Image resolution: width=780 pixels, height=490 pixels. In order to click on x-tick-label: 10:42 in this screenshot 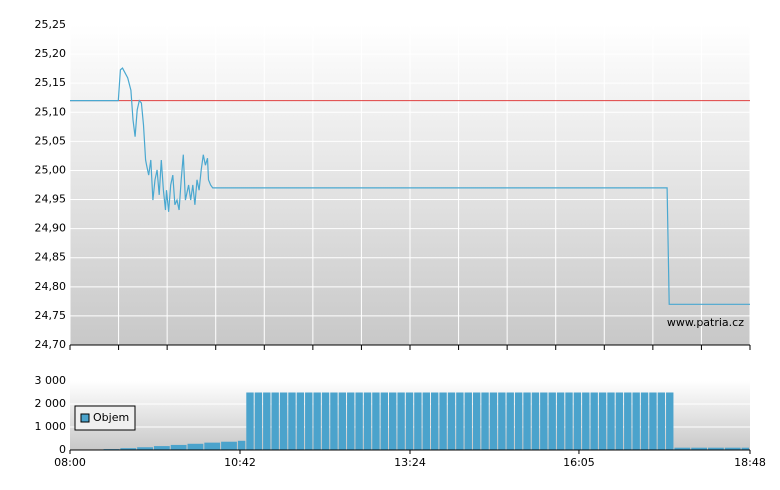, I will do `click(240, 462)`.